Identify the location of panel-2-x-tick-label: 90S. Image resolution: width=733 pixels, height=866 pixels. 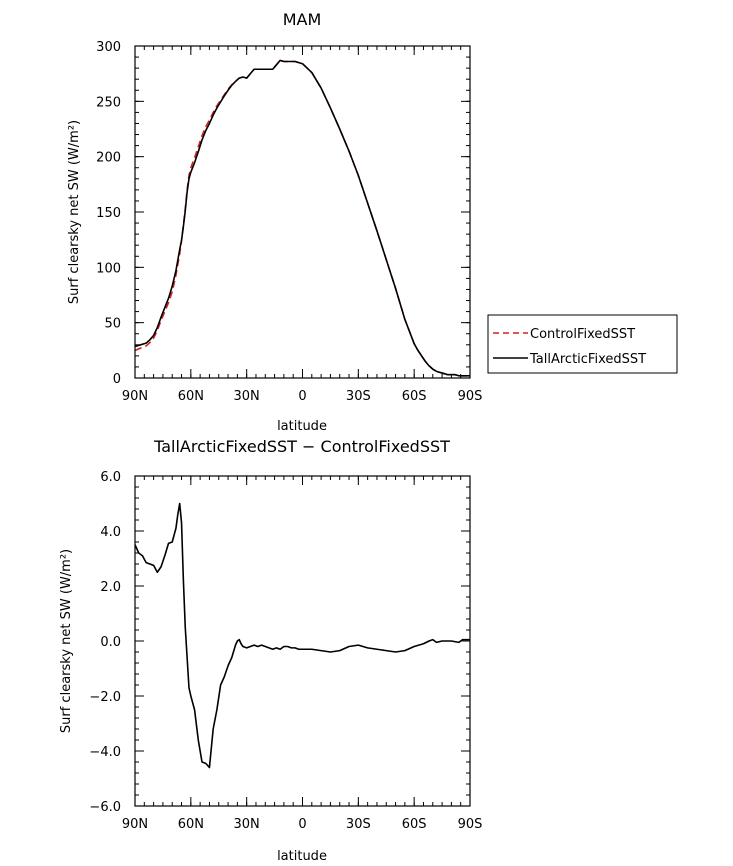
(470, 824).